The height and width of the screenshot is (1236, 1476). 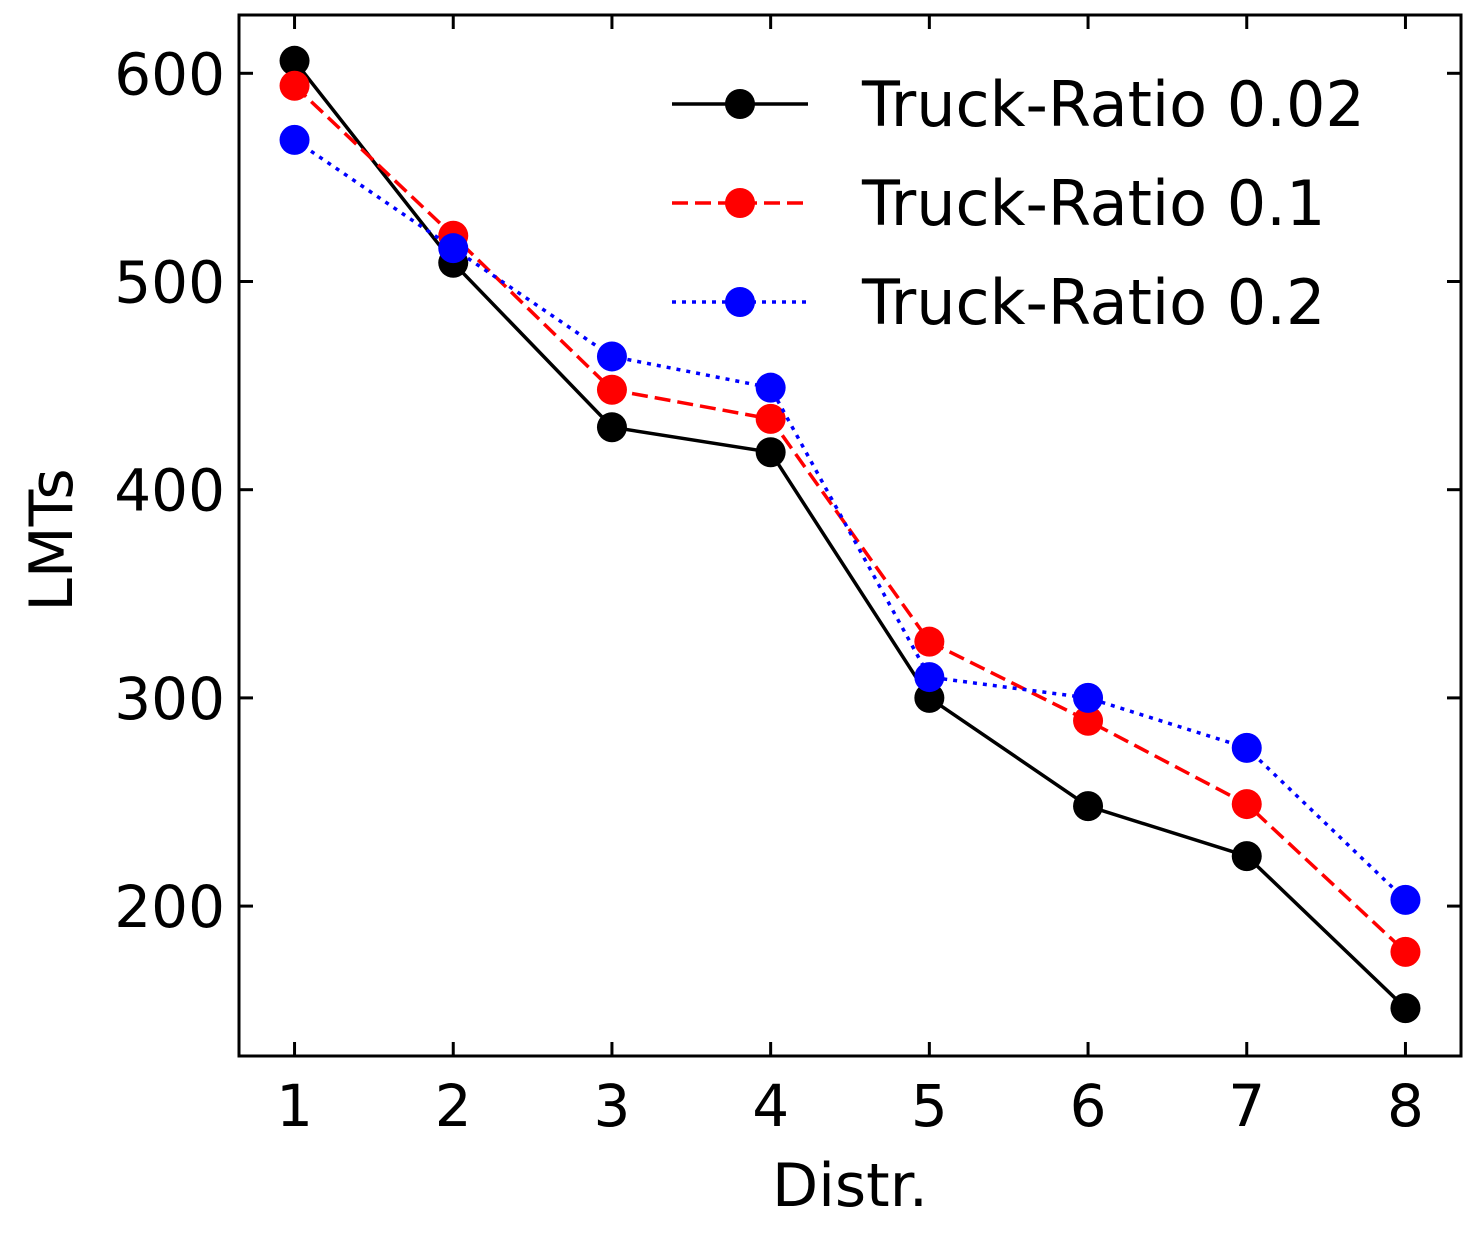 I want to click on y-tick-label: 300, so click(x=169, y=699).